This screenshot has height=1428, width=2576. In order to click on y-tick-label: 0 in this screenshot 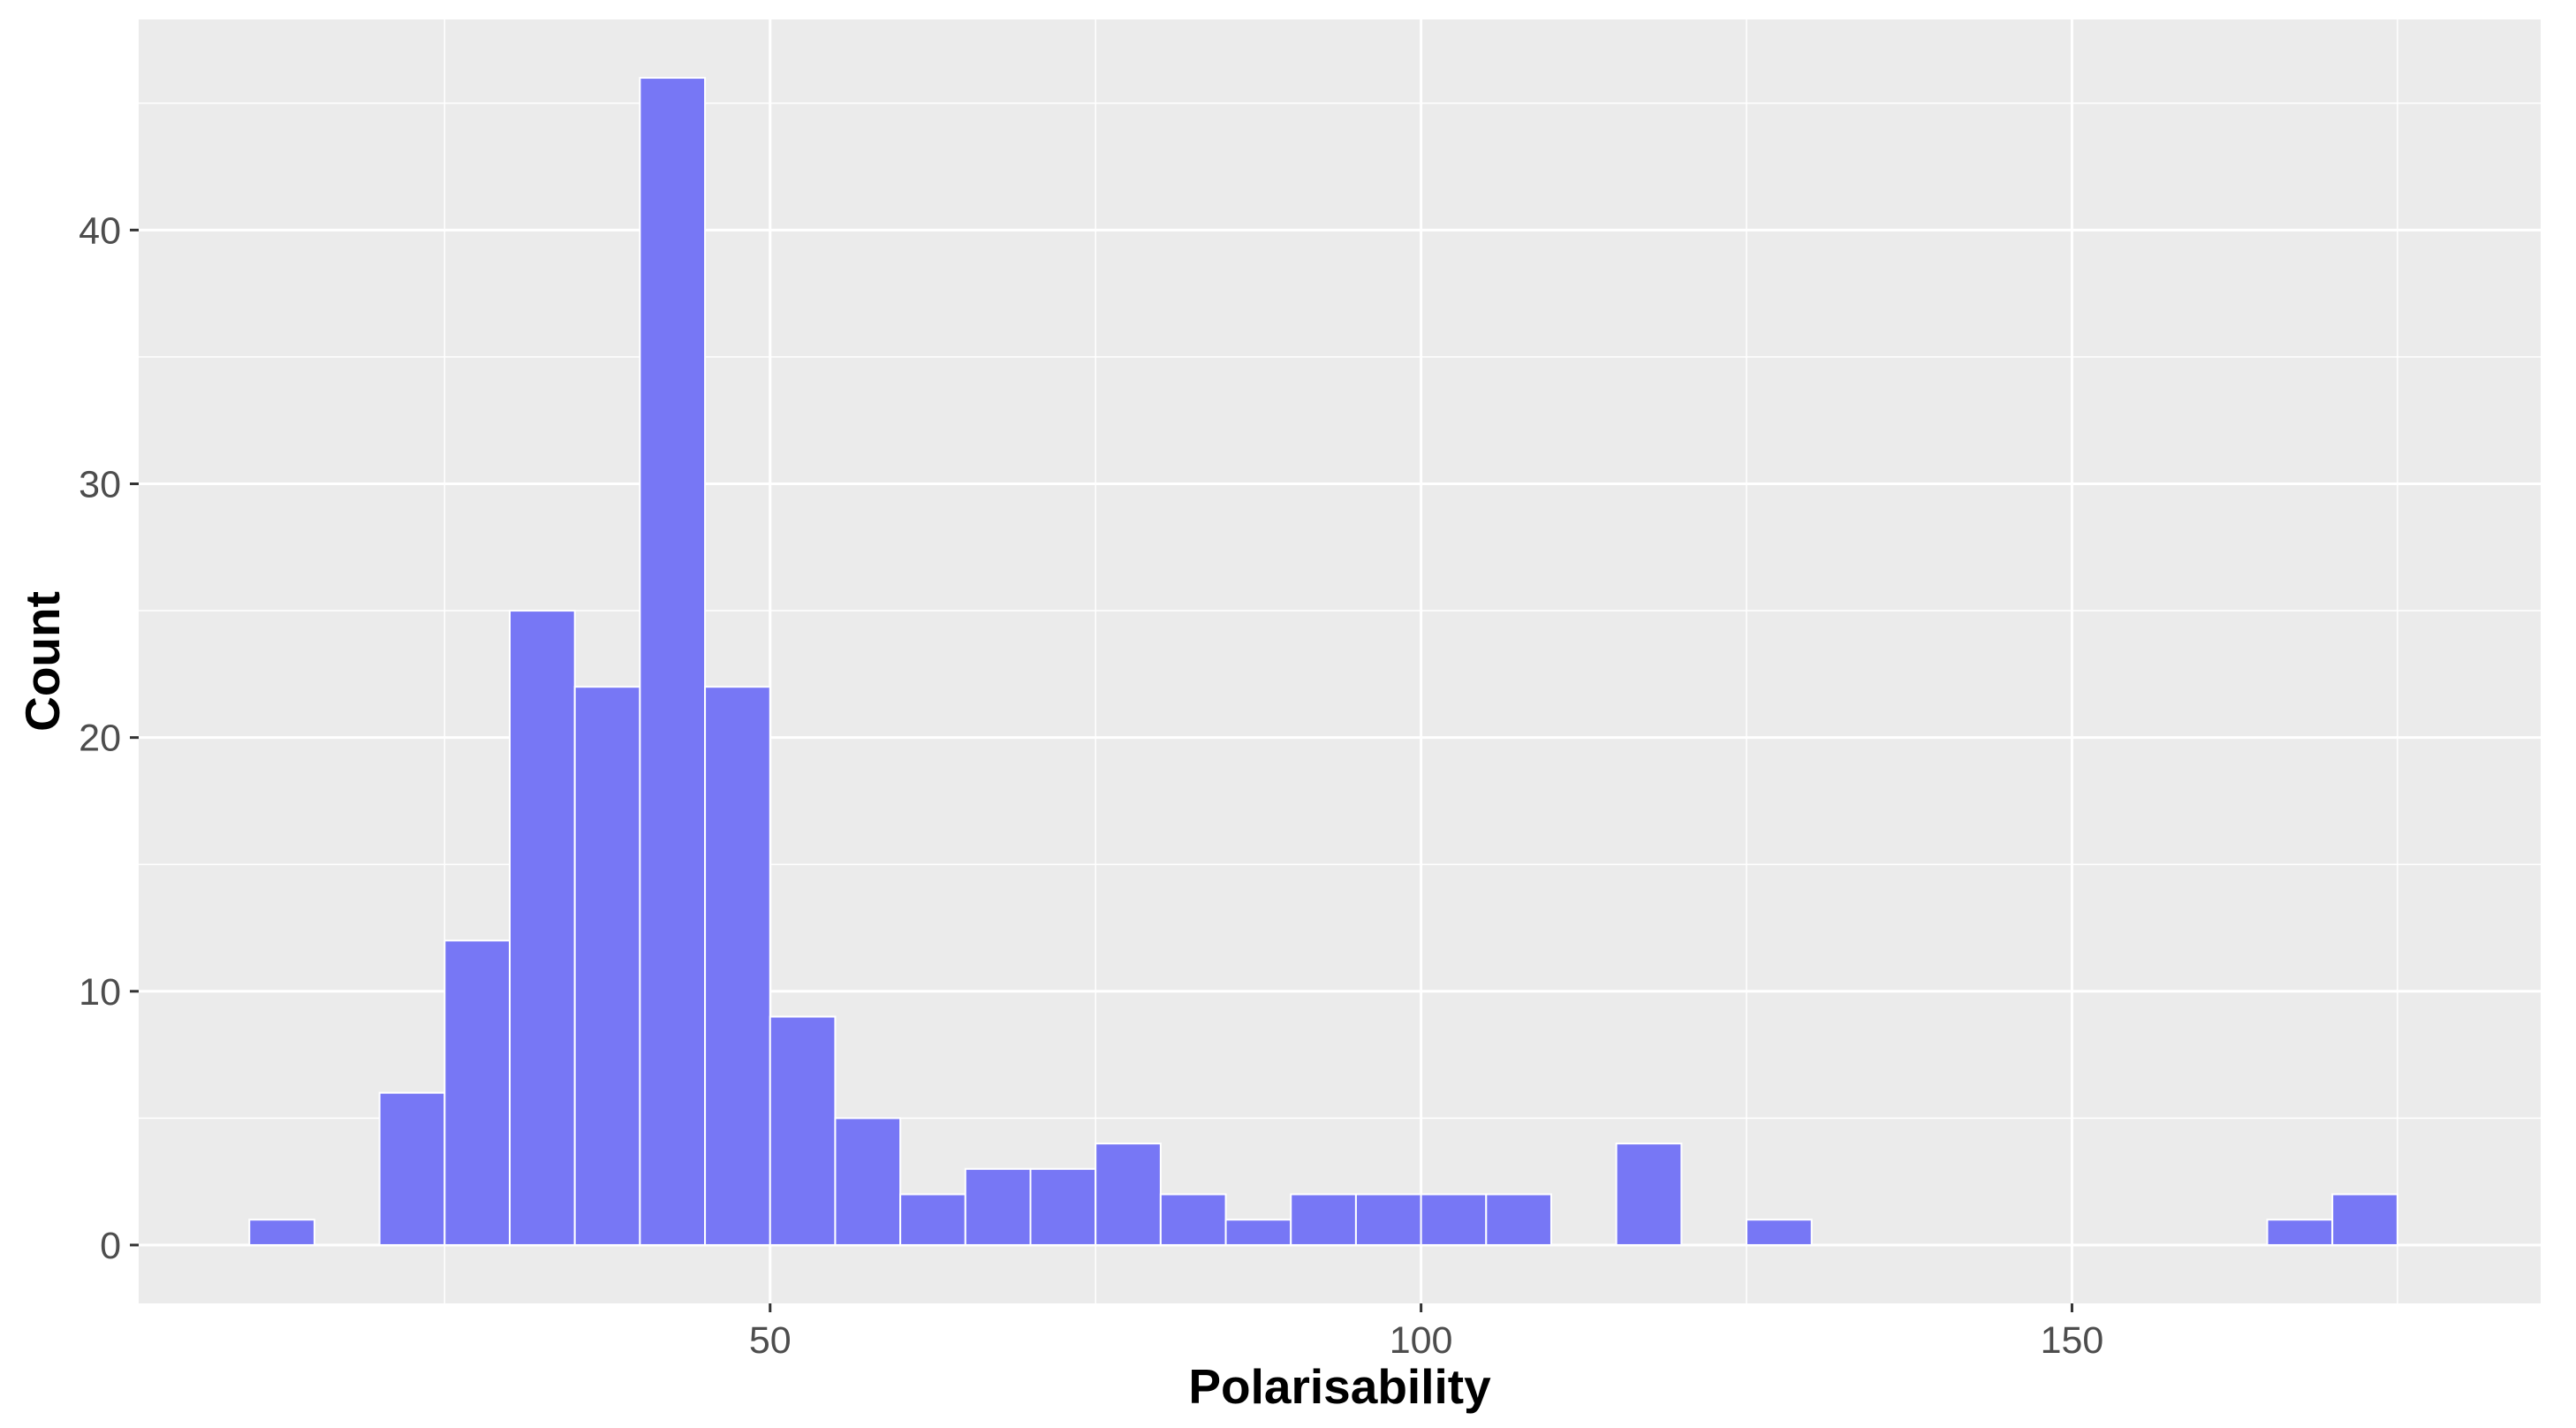, I will do `click(111, 1246)`.